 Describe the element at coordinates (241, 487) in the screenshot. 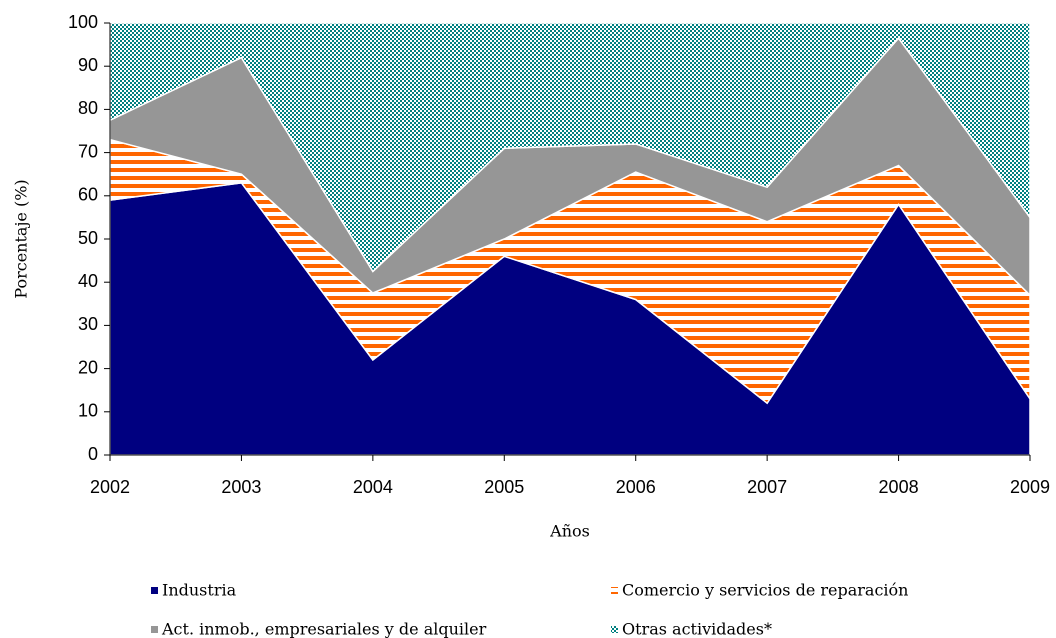

I see `x-tick-label: 2003` at that location.